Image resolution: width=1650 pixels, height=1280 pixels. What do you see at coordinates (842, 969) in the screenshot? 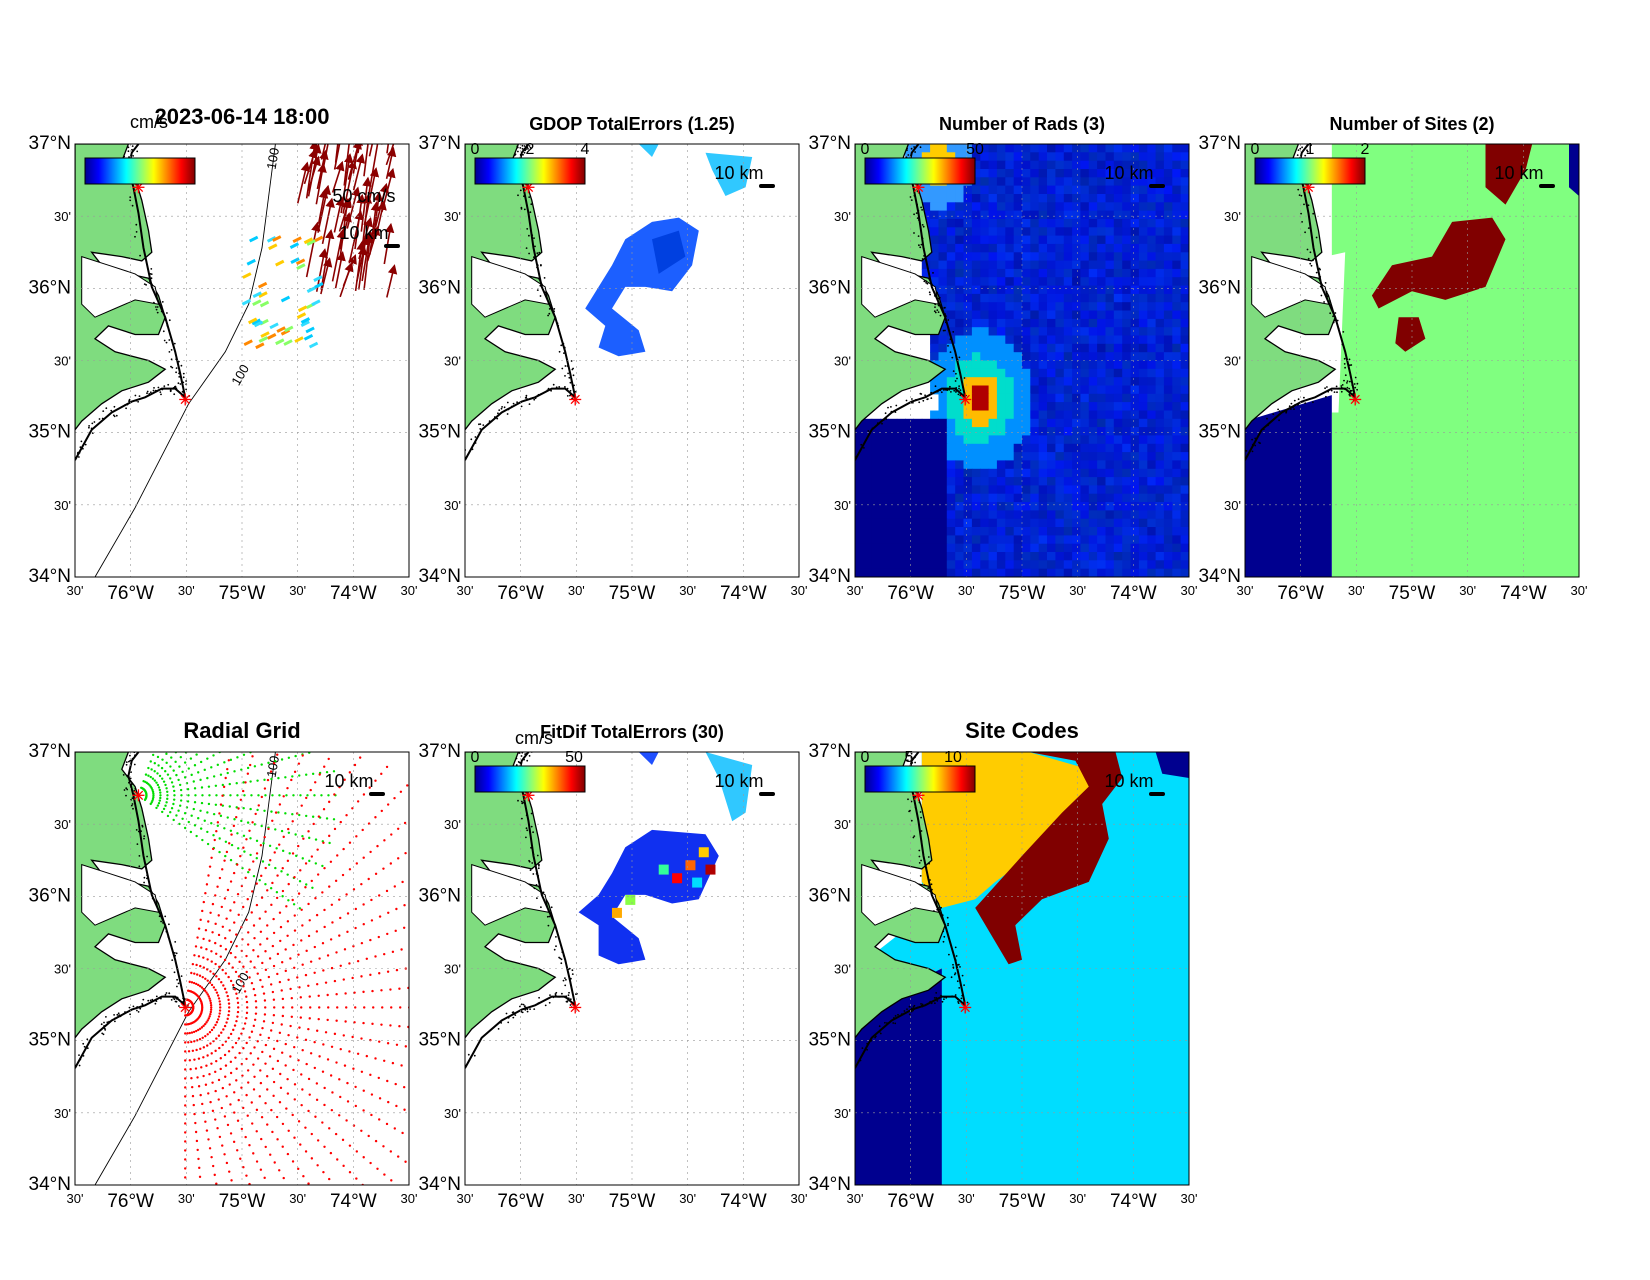
I see `lat-tick-label: 30'` at bounding box center [842, 969].